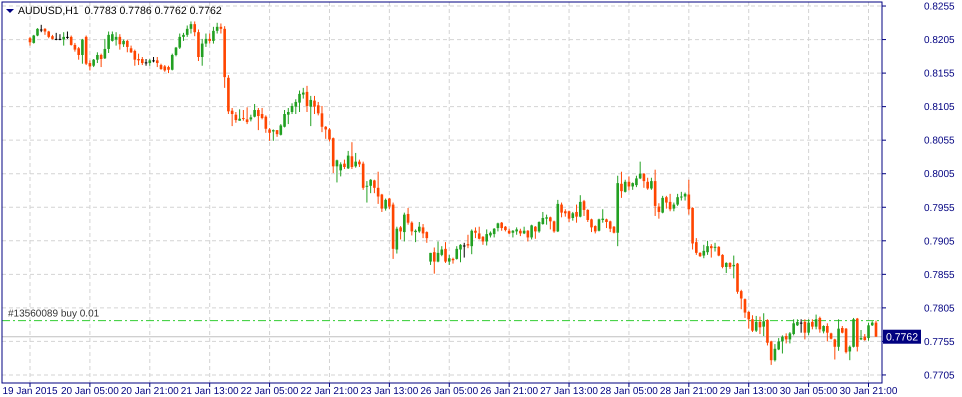 The width and height of the screenshot is (962, 397). Describe the element at coordinates (940, 108) in the screenshot. I see `y-tick-label: 0.8105` at that location.